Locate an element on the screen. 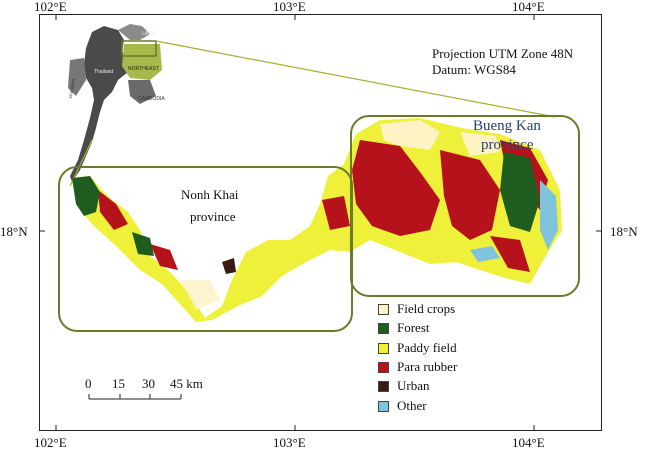 This screenshot has width=650, height=451. inset-thailand-map is located at coordinates (115, 103).